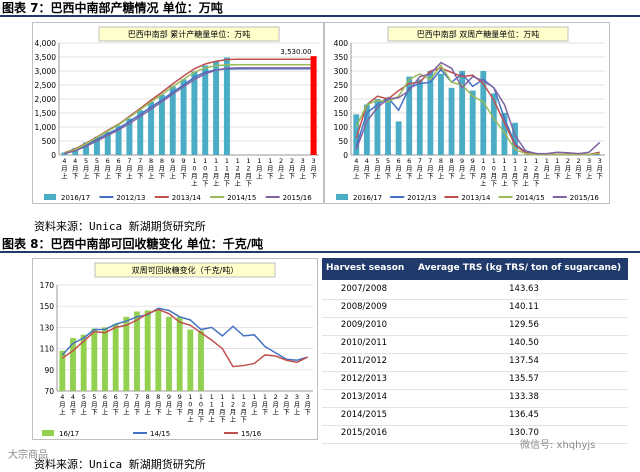 This screenshot has height=472, width=640. I want to click on y-tick-label: 250, so click(341, 85).